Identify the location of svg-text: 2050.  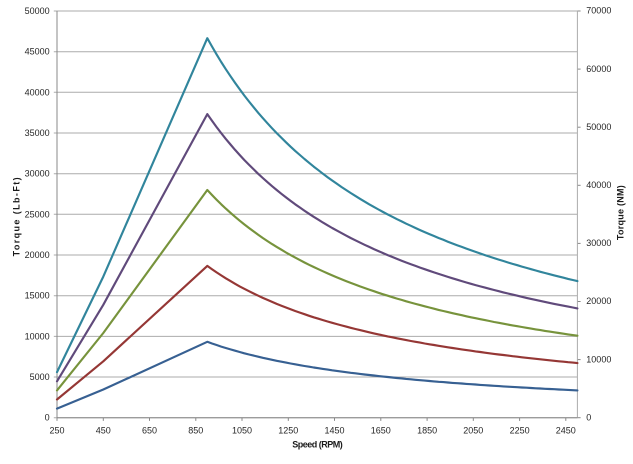
(473, 431).